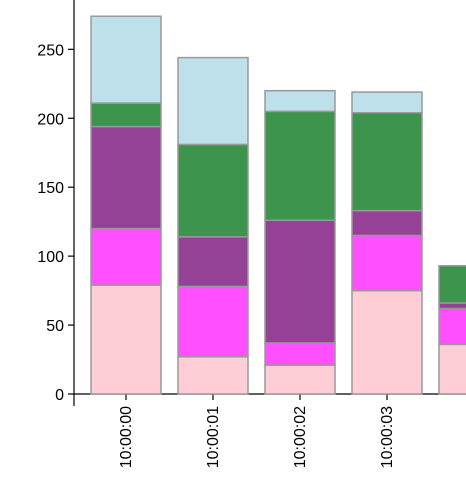 This screenshot has width=466, height=496. I want to click on x-tick-label: 10:00:00, so click(126, 437).